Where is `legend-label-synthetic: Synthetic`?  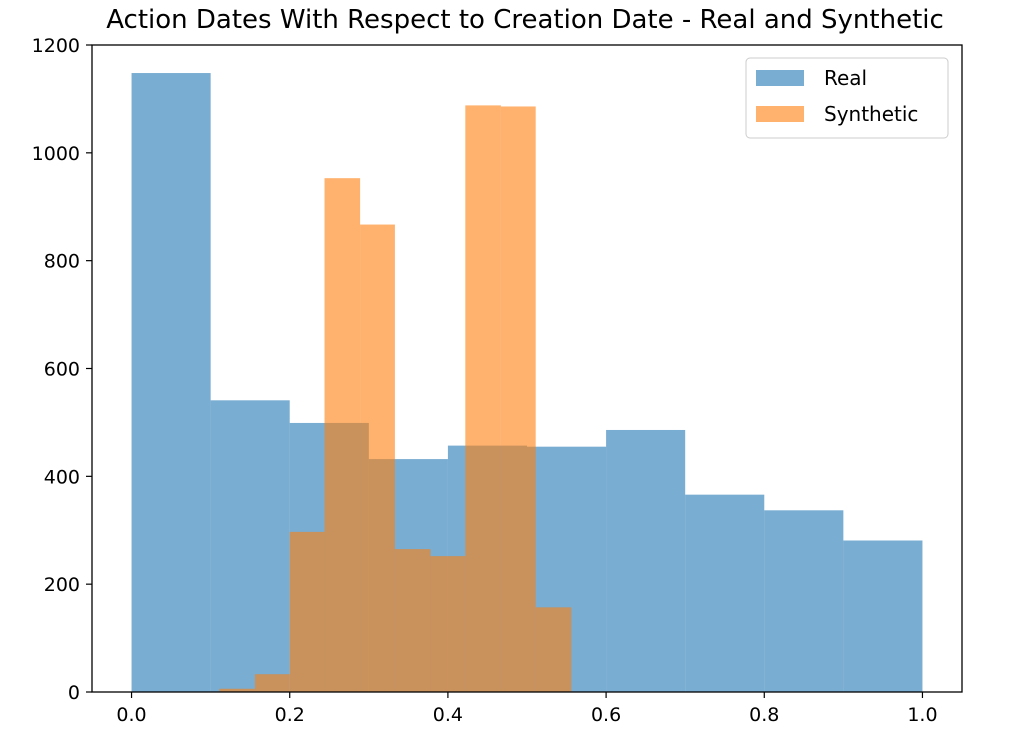
legend-label-synthetic: Synthetic is located at coordinates (871, 114).